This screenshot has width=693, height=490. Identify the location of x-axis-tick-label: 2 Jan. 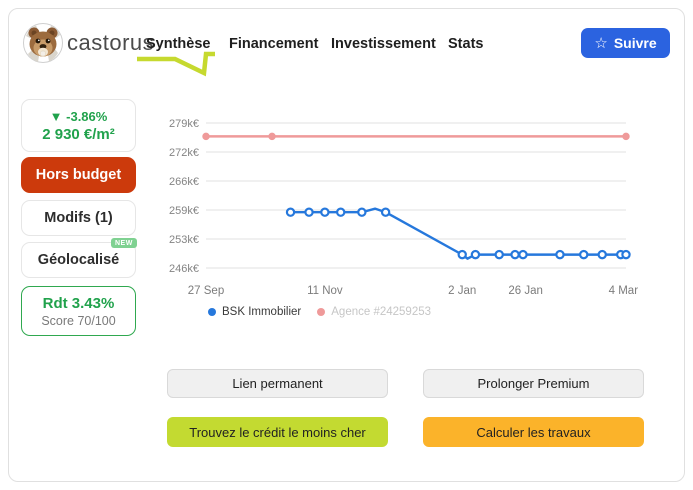
(462, 291).